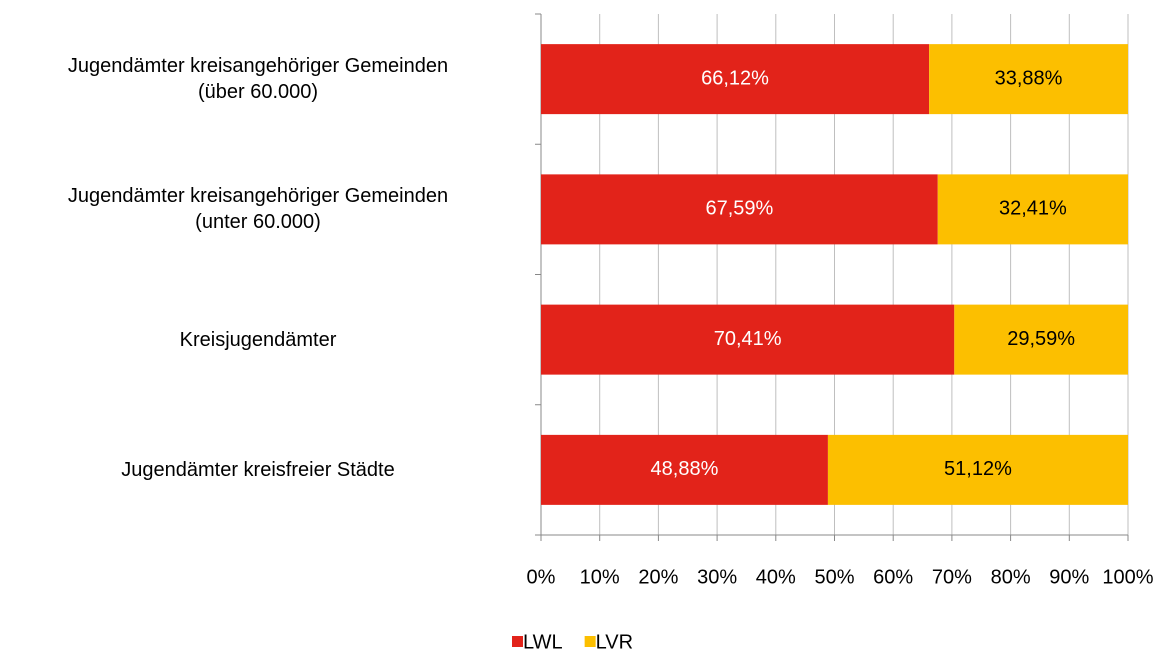  What do you see at coordinates (258, 469) in the screenshot?
I see `y-tick-label: Jugendämter kreisfreier Städte` at bounding box center [258, 469].